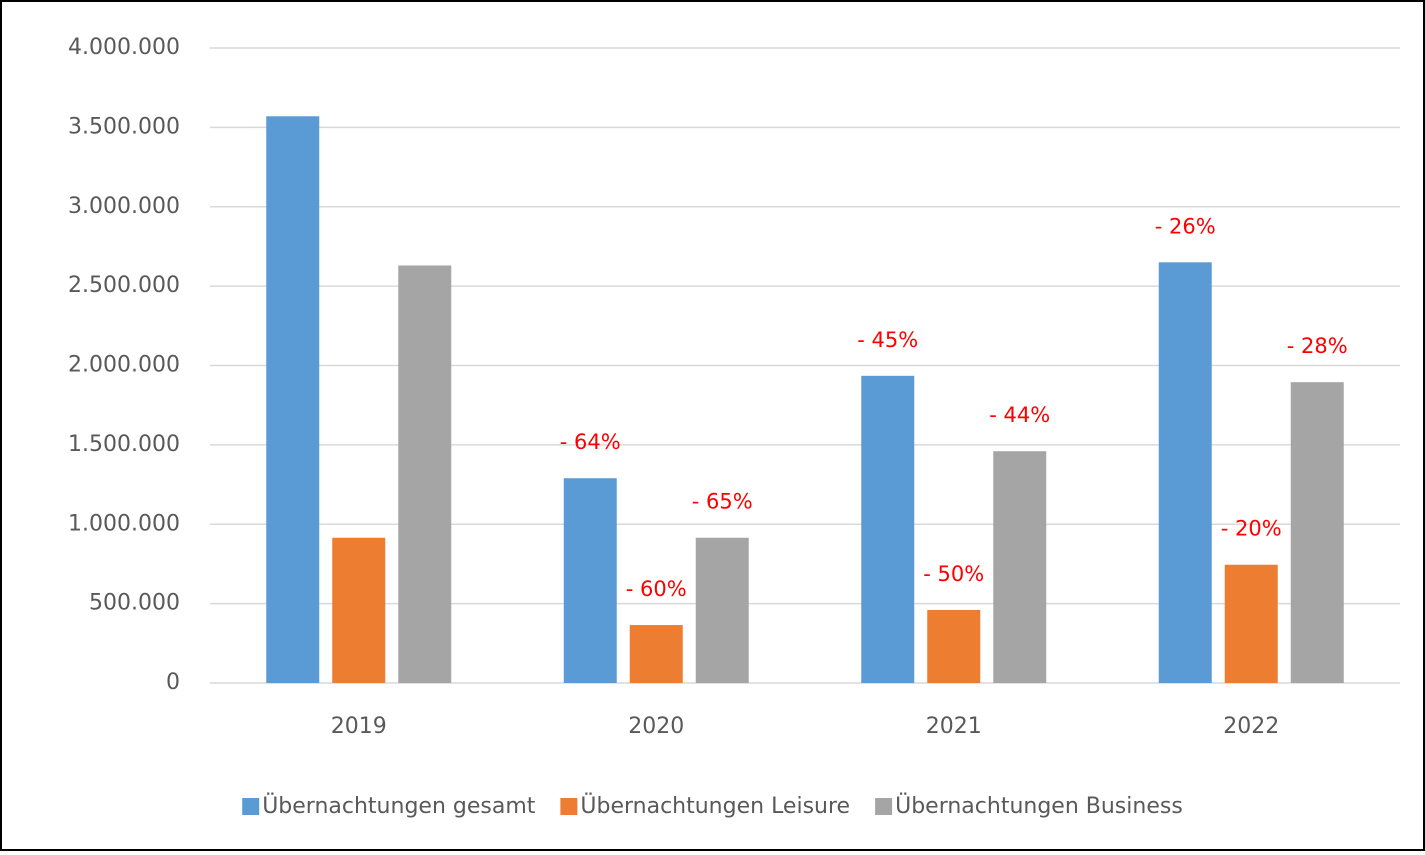  I want to click on y-tick-label: 2.000.000, so click(124, 365).